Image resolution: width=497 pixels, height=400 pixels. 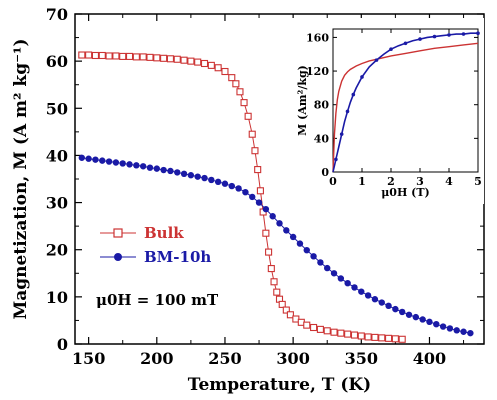 I want to click on inset-plot-frame, so click(x=405, y=100).